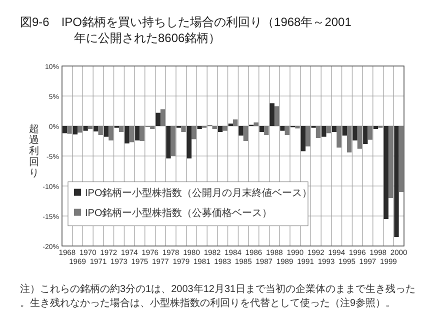 The width and height of the screenshot is (448, 336). What do you see at coordinates (178, 212) in the screenshot?
I see `legend-label: IPO銘柄ー小型株指数（公募価格ベース）` at bounding box center [178, 212].